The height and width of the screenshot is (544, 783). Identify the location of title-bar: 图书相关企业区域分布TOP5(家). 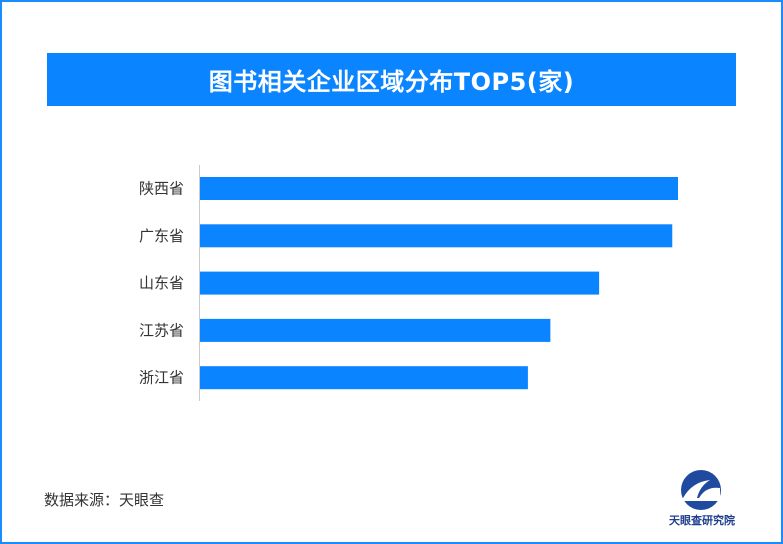
(391, 79).